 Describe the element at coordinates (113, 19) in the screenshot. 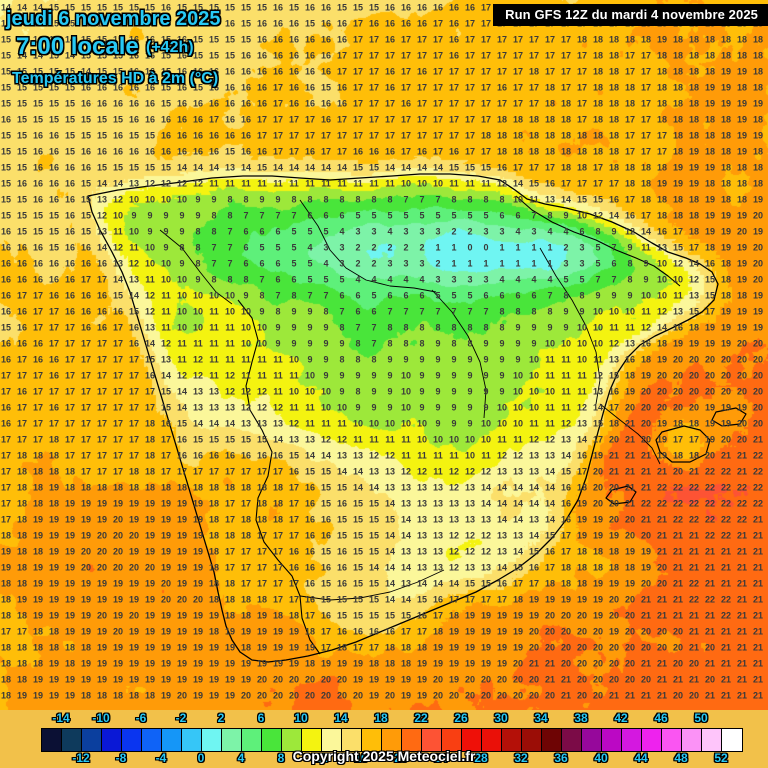

I see `forecast-date-label: jeudi 6 novembre 2025` at that location.